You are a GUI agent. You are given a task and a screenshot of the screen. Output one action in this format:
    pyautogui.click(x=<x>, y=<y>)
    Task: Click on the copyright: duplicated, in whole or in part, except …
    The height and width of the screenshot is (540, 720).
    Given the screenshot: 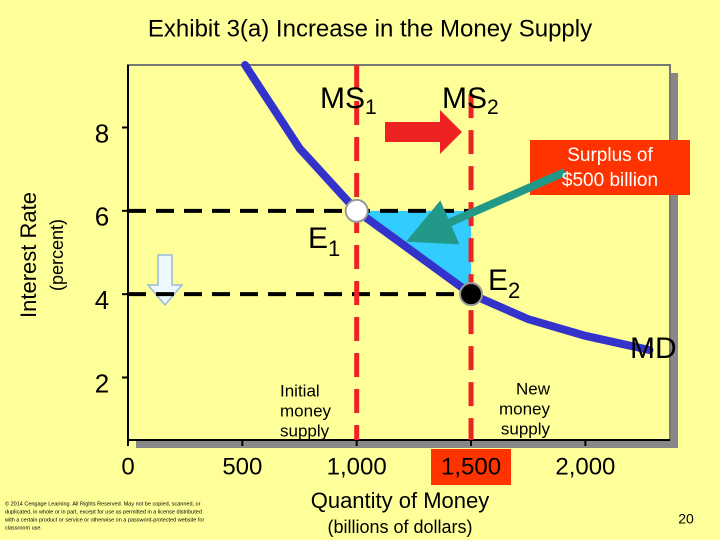 What is the action you would take?
    pyautogui.click(x=103, y=512)
    